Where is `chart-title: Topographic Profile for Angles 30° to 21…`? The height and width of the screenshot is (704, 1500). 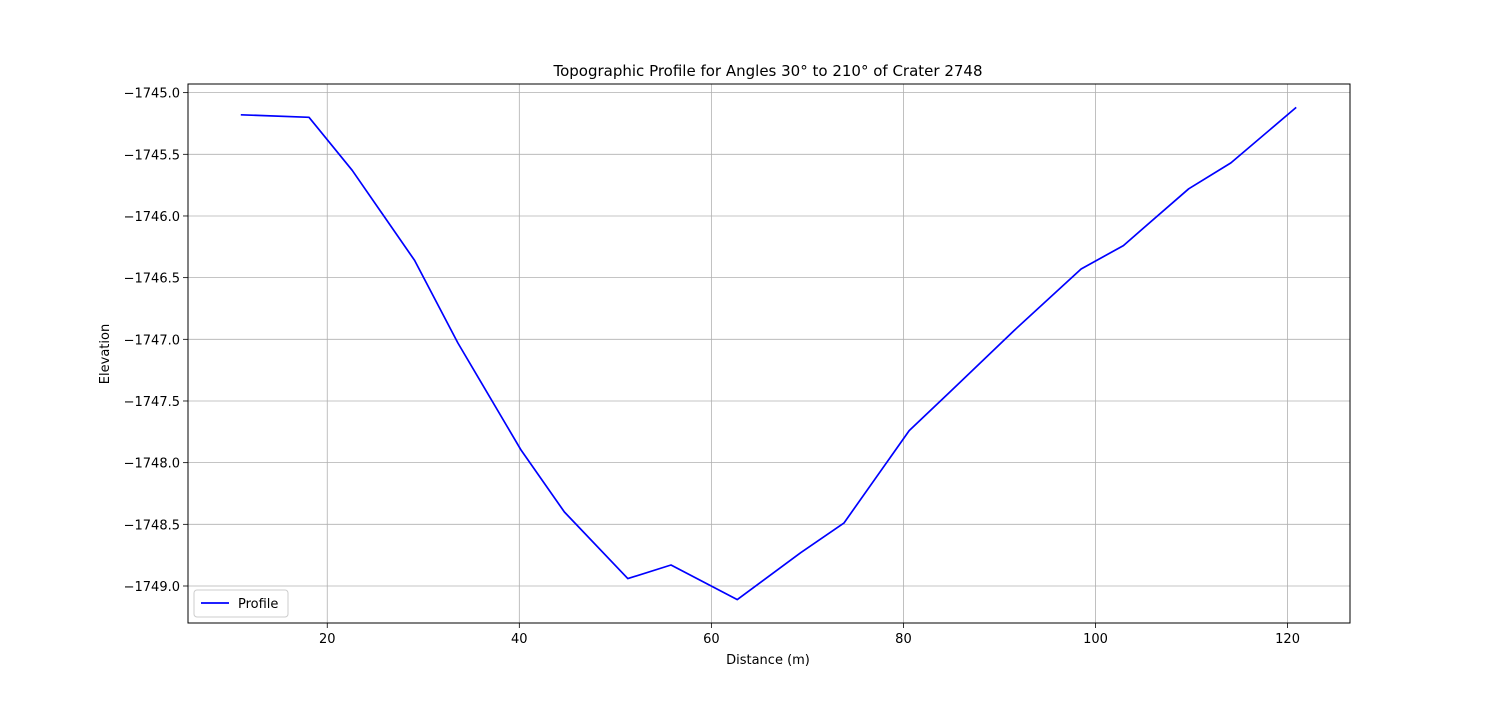
chart-title: Topographic Profile for Angles 30° to 21… is located at coordinates (767, 71).